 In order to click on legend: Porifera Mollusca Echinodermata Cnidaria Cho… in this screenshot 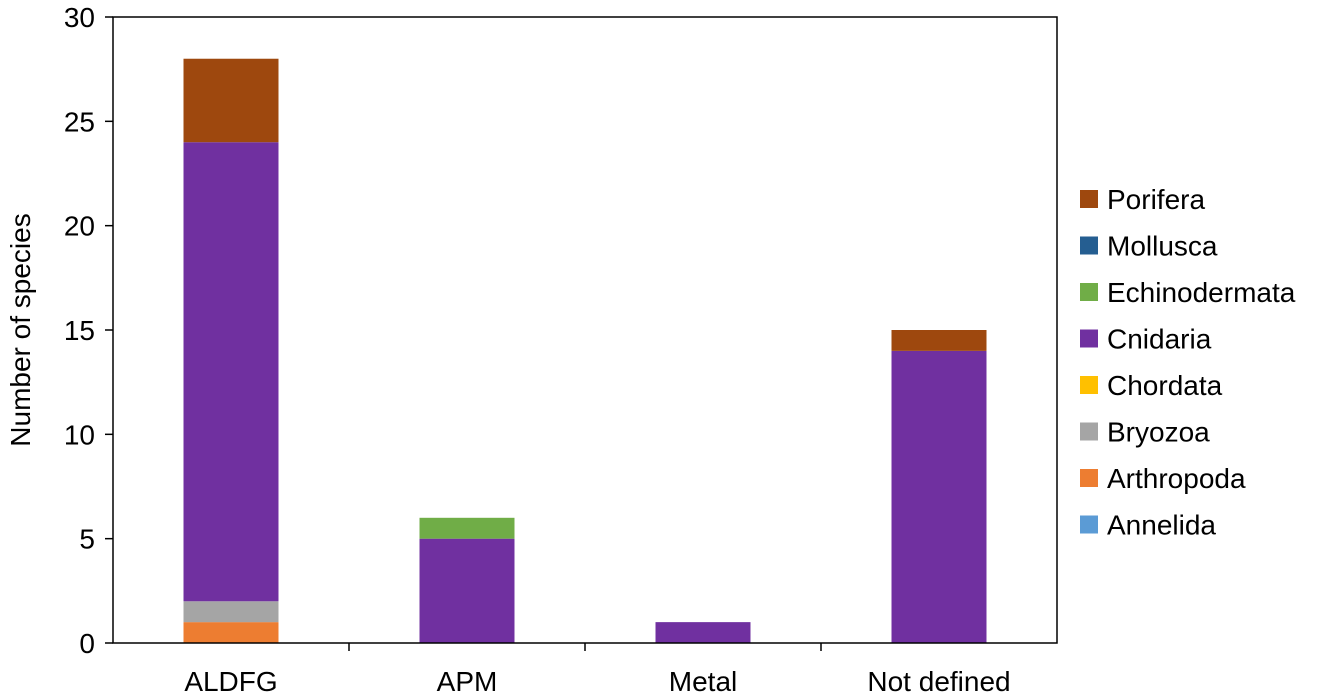, I will do `click(1188, 362)`.